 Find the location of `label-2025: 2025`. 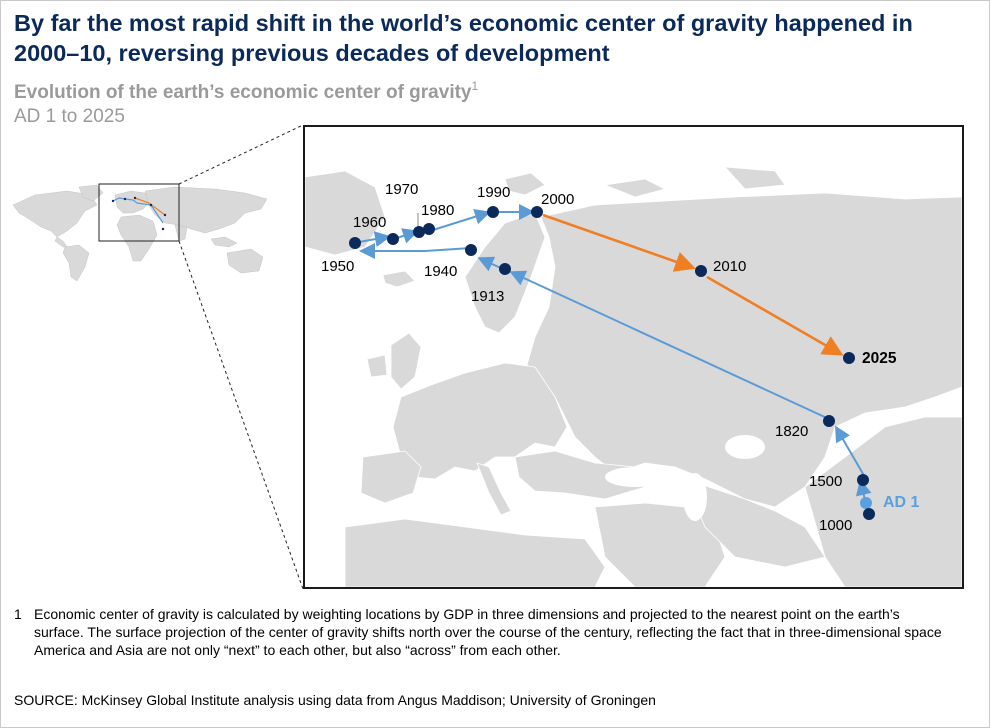

label-2025: 2025 is located at coordinates (879, 358).